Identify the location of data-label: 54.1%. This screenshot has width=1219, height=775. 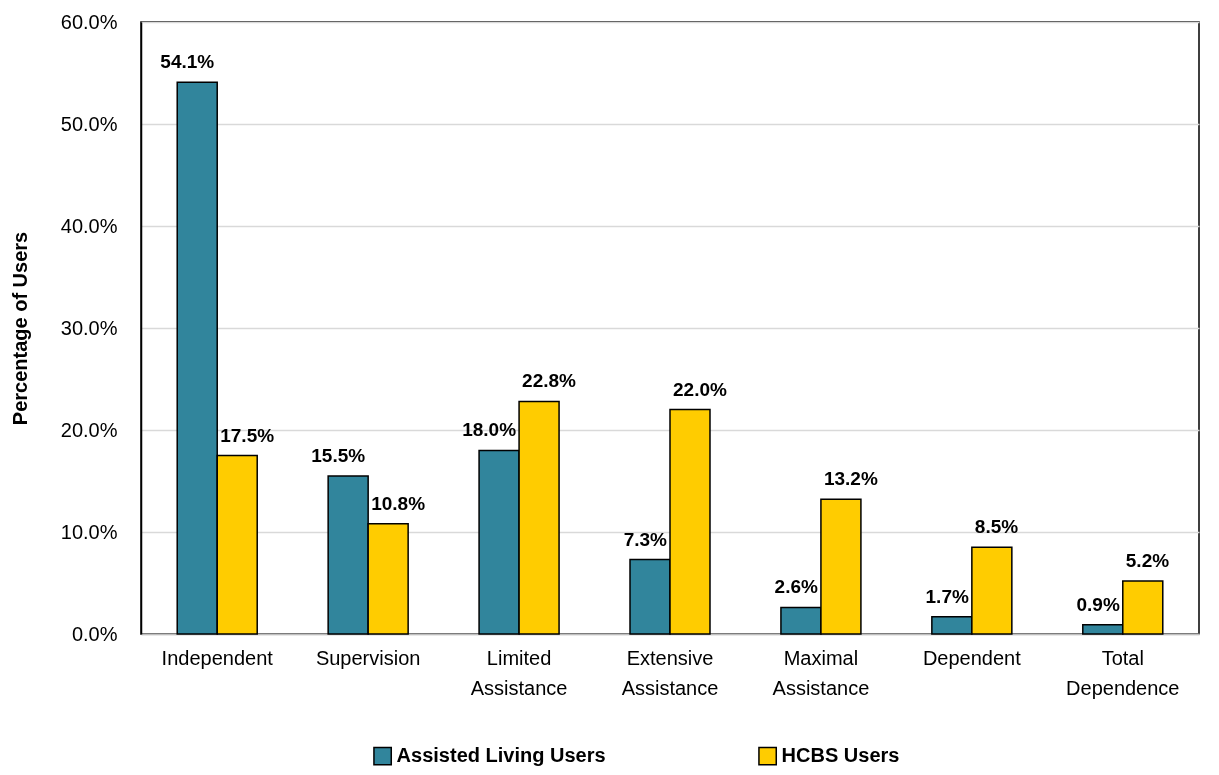
(187, 62).